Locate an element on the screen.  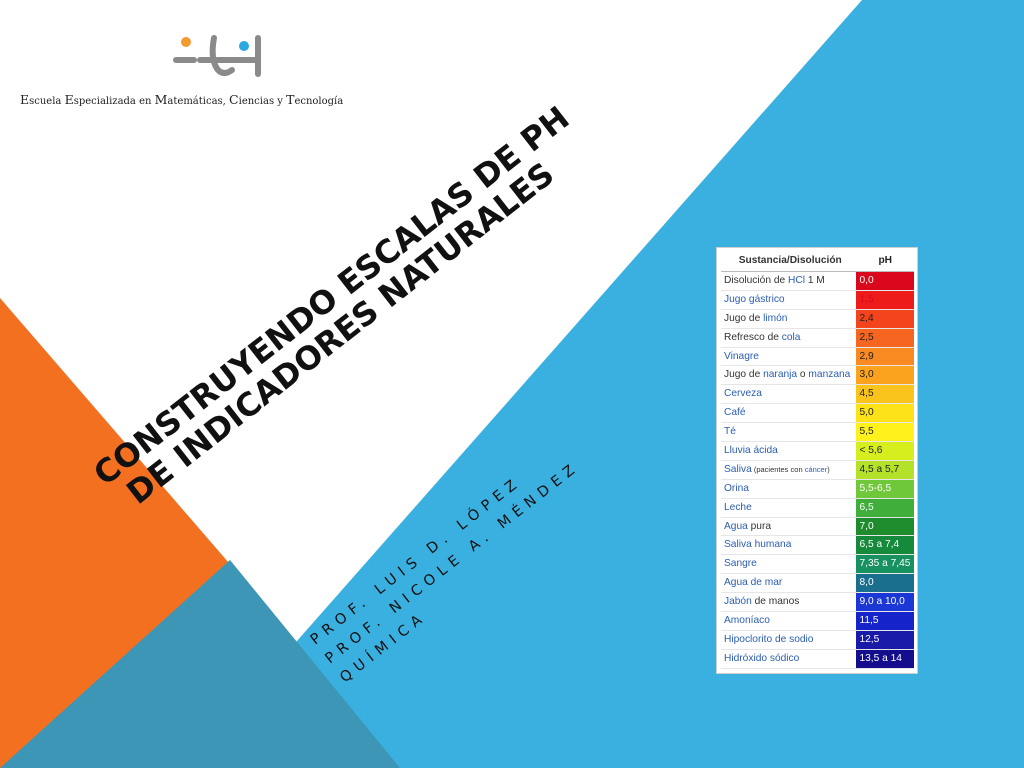
ph-value-cell: 6,5 a 7,4 is located at coordinates (885, 545).